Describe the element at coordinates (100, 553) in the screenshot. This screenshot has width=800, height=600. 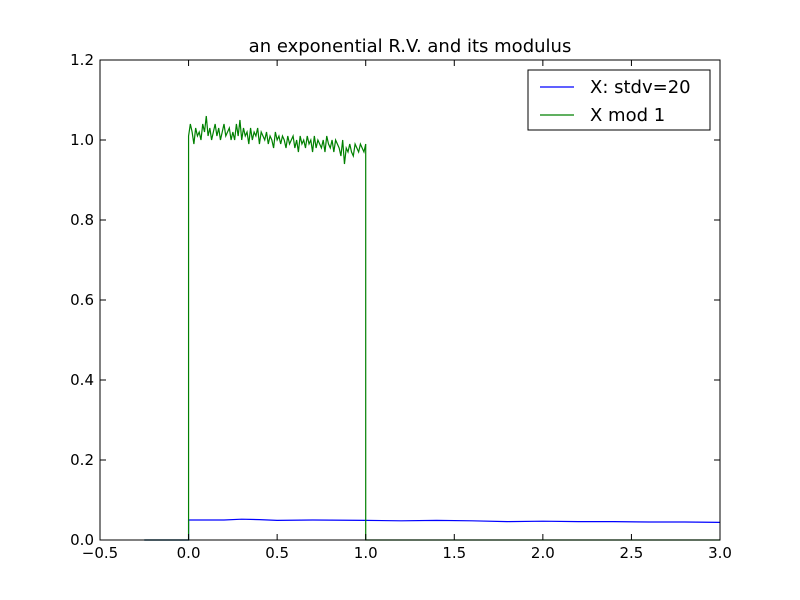
I see `x-tick-label: −0.5` at that location.